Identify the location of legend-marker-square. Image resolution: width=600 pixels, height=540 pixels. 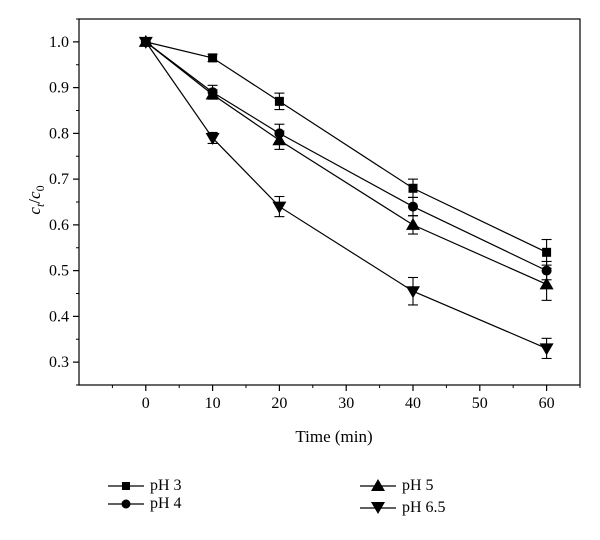
(126, 486).